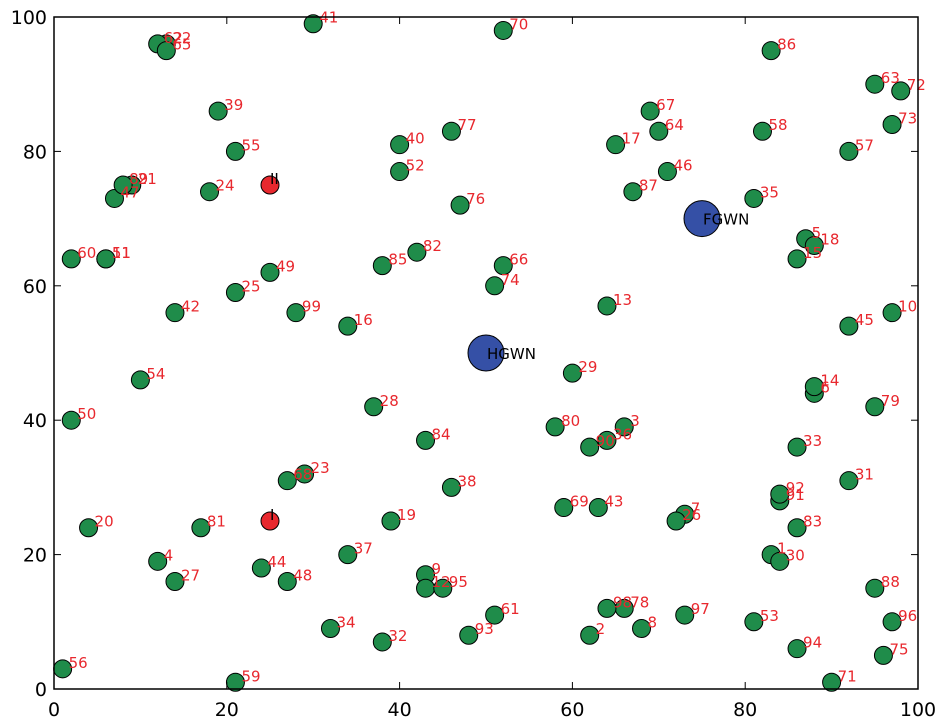 This screenshot has width=950, height=724. I want to click on marked-point-i, so click(270, 521).